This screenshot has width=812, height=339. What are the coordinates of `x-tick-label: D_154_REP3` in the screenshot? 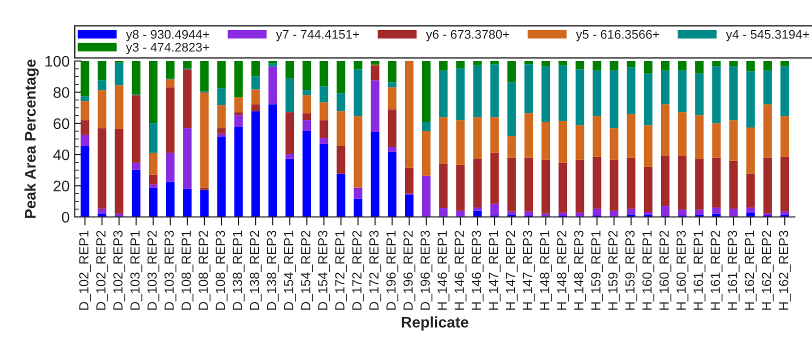 It's located at (324, 270).